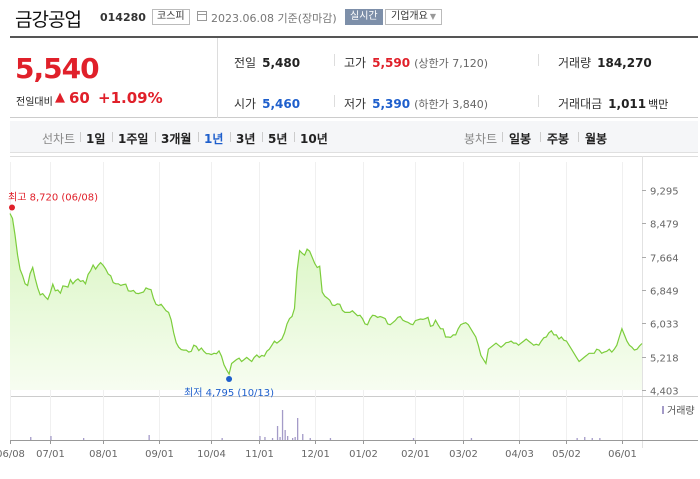 This screenshot has height=479, width=700. What do you see at coordinates (59, 139) in the screenshot?
I see `line-chart-label: 선차트` at bounding box center [59, 139].